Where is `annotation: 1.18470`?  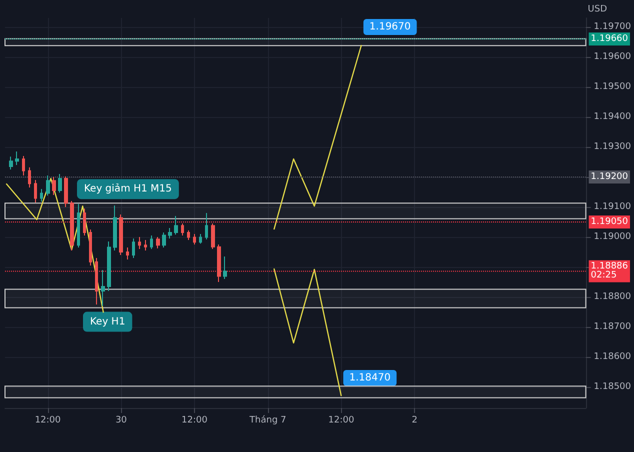
annotation: 1.18470 is located at coordinates (370, 378).